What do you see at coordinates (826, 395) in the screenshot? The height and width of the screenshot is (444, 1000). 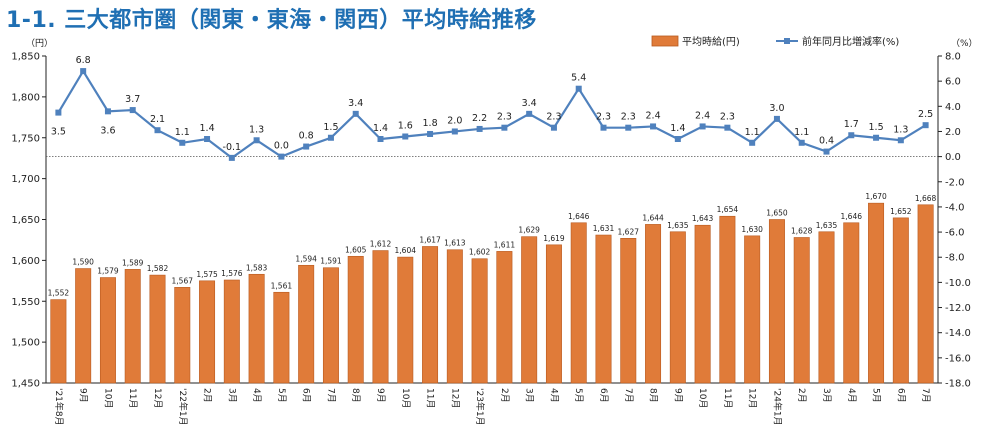 I see `x-tick-label: 3月` at bounding box center [826, 395].